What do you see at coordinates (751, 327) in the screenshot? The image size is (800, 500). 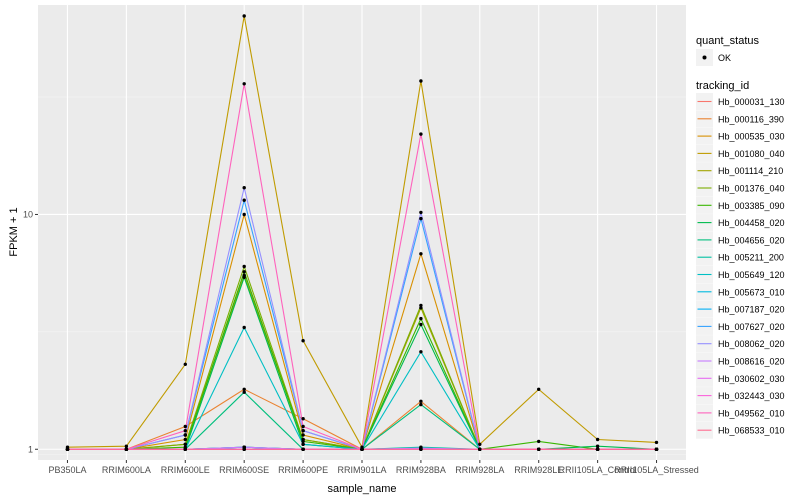 I see `legend-label: Hb_007627_020` at bounding box center [751, 327].